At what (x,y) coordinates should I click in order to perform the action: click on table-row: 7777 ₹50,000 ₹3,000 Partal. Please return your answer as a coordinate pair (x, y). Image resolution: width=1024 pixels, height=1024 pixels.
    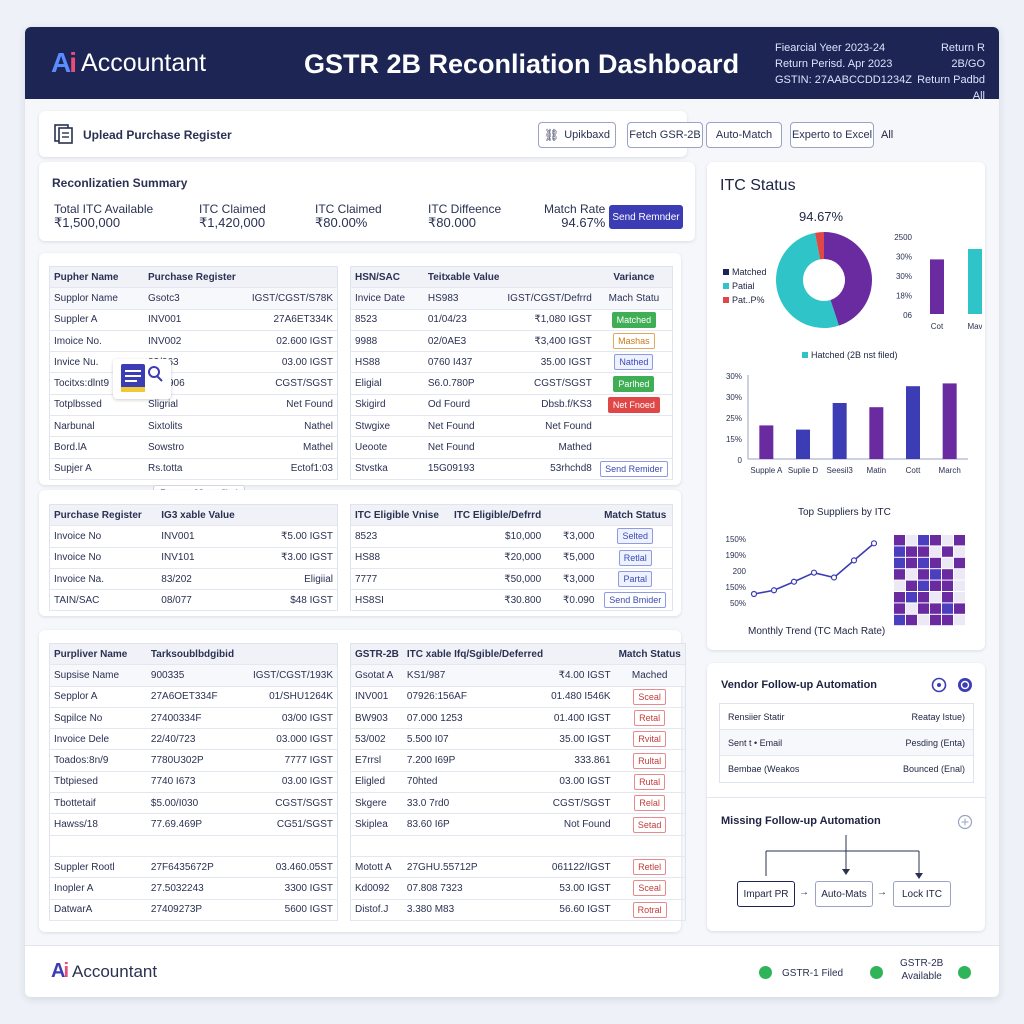
    Looking at the image, I should click on (511, 579).